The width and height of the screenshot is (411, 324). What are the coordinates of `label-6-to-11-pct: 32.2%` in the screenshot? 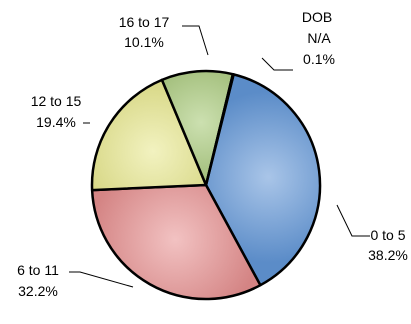 It's located at (38, 291).